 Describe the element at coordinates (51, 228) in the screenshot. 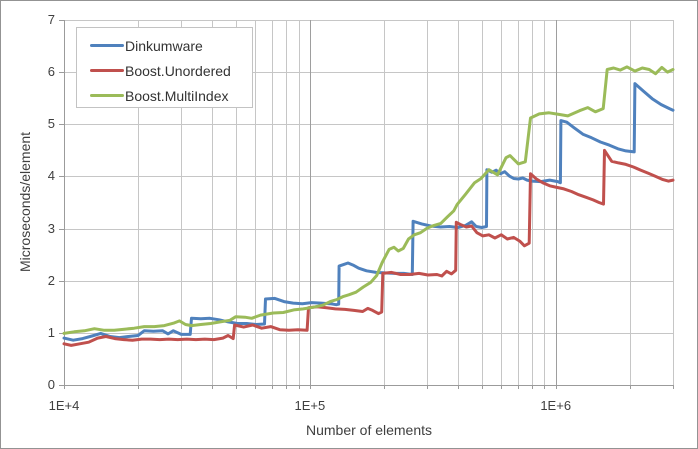

I see `y-tick-label: 3` at that location.